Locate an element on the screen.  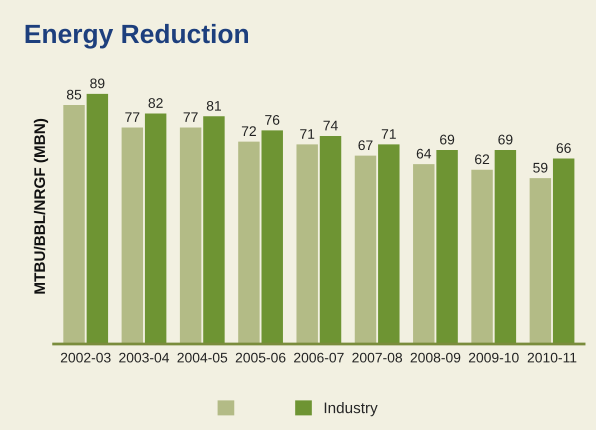
data-label: 59 is located at coordinates (540, 167).